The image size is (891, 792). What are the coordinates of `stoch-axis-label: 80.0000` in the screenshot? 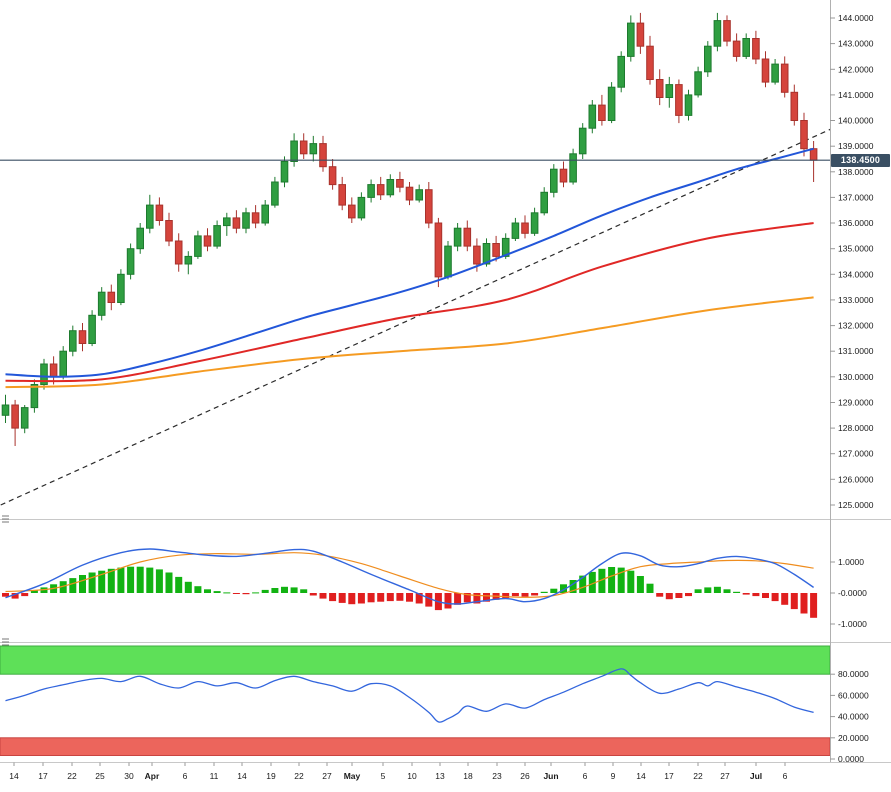 It's located at (853, 674).